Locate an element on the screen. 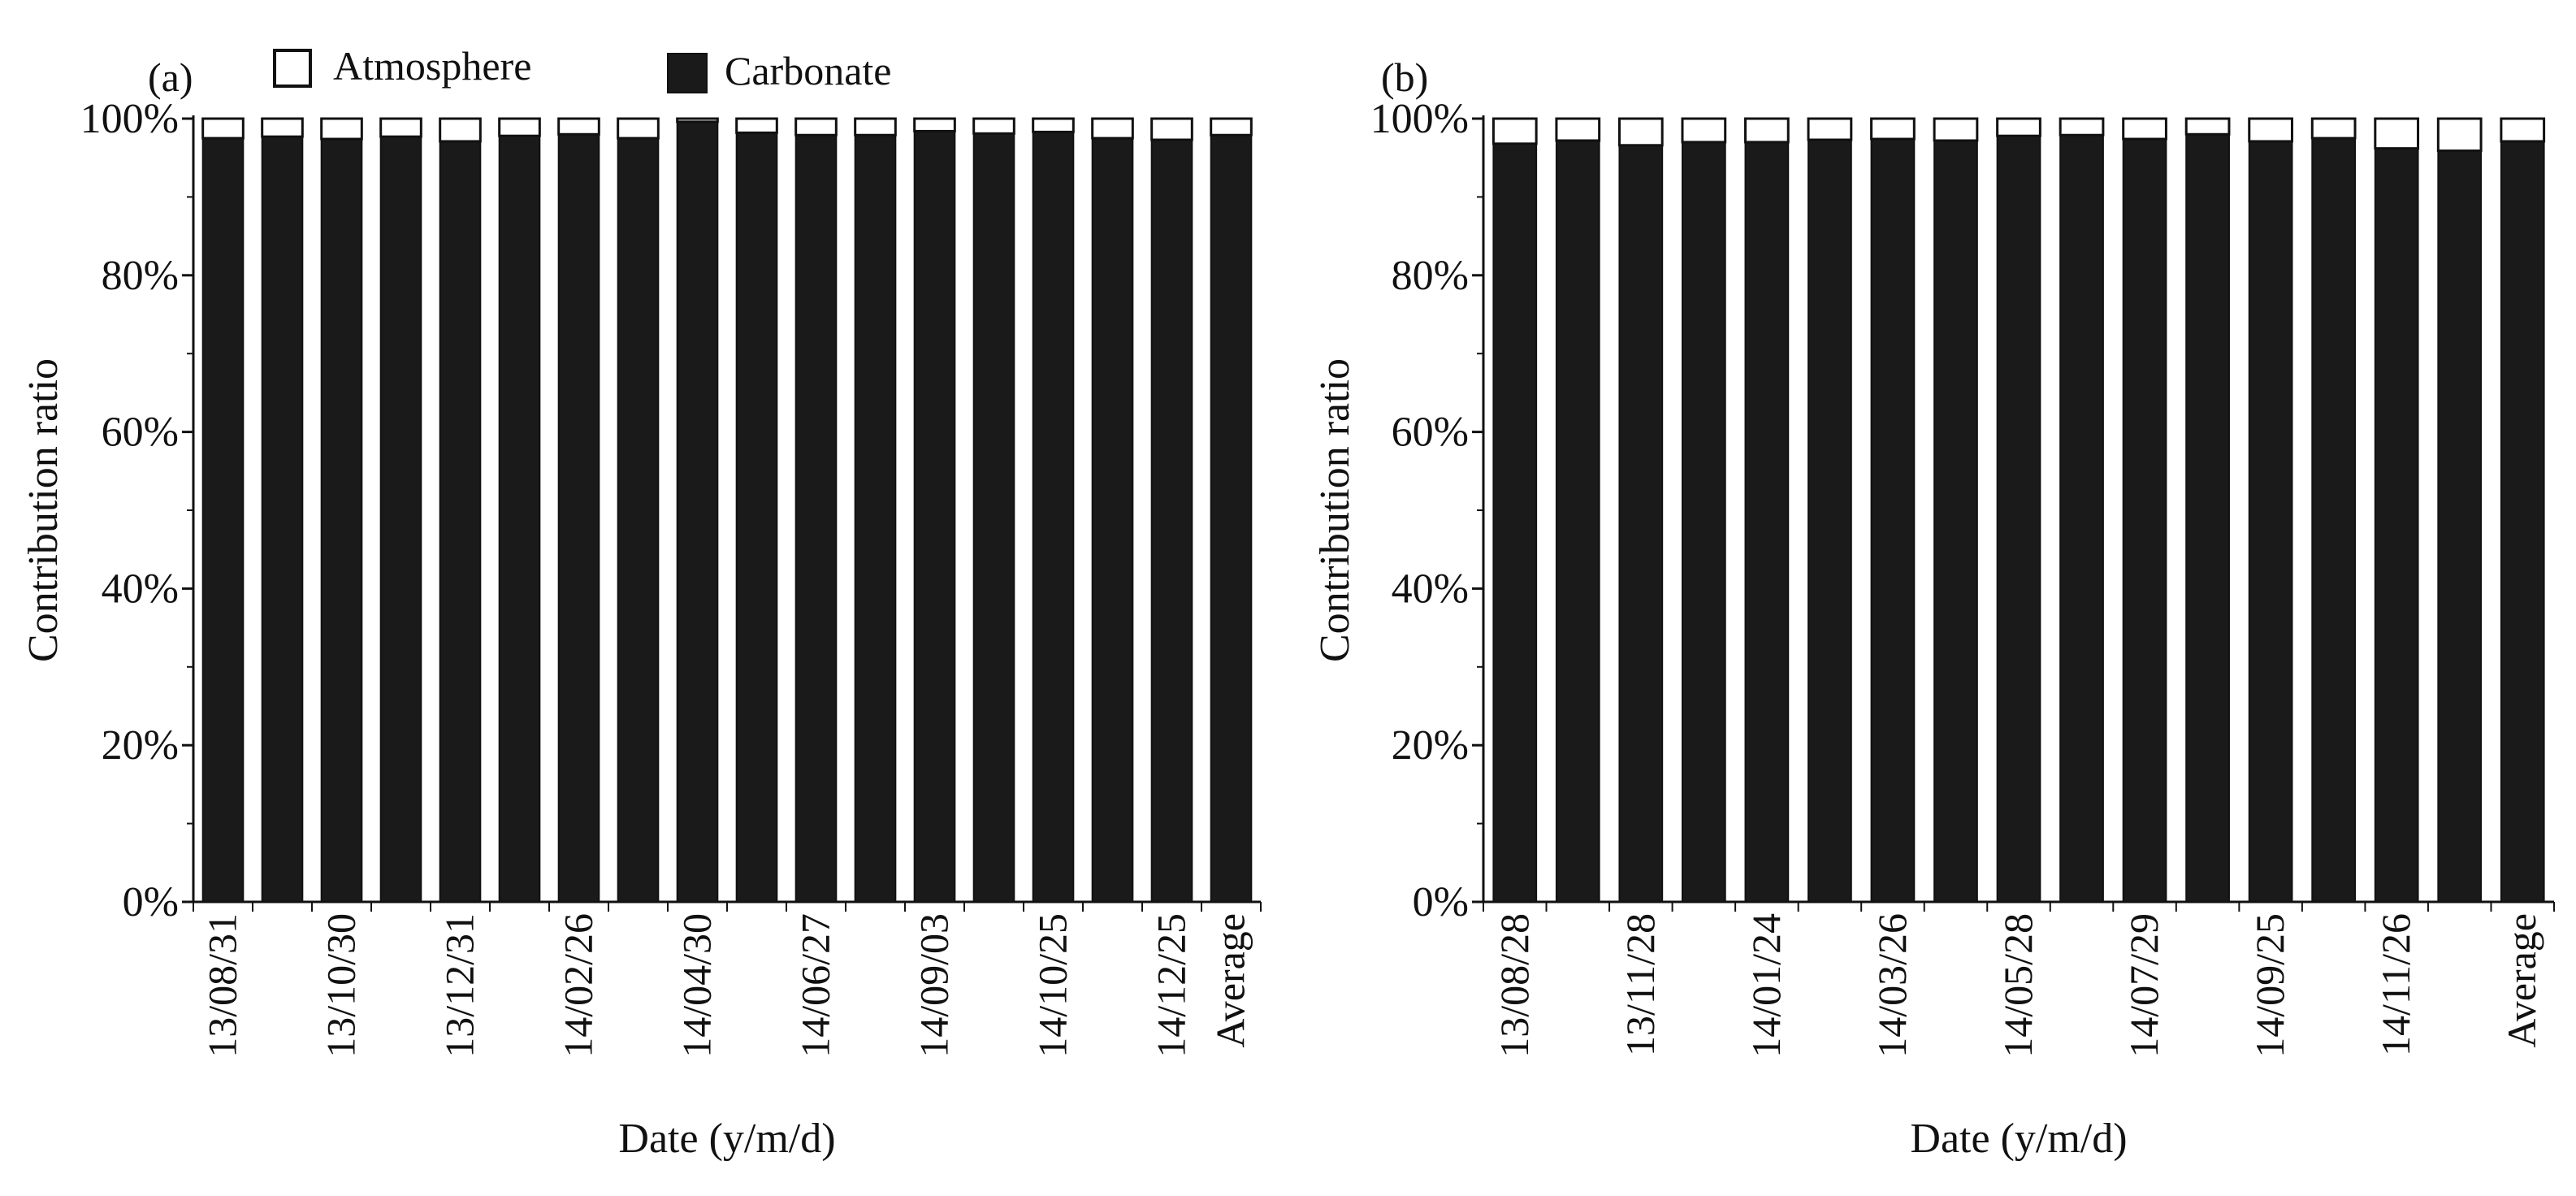 Image resolution: width=2576 pixels, height=1196 pixels. x-tick-label-b-0: 13/08/28 is located at coordinates (1514, 985).